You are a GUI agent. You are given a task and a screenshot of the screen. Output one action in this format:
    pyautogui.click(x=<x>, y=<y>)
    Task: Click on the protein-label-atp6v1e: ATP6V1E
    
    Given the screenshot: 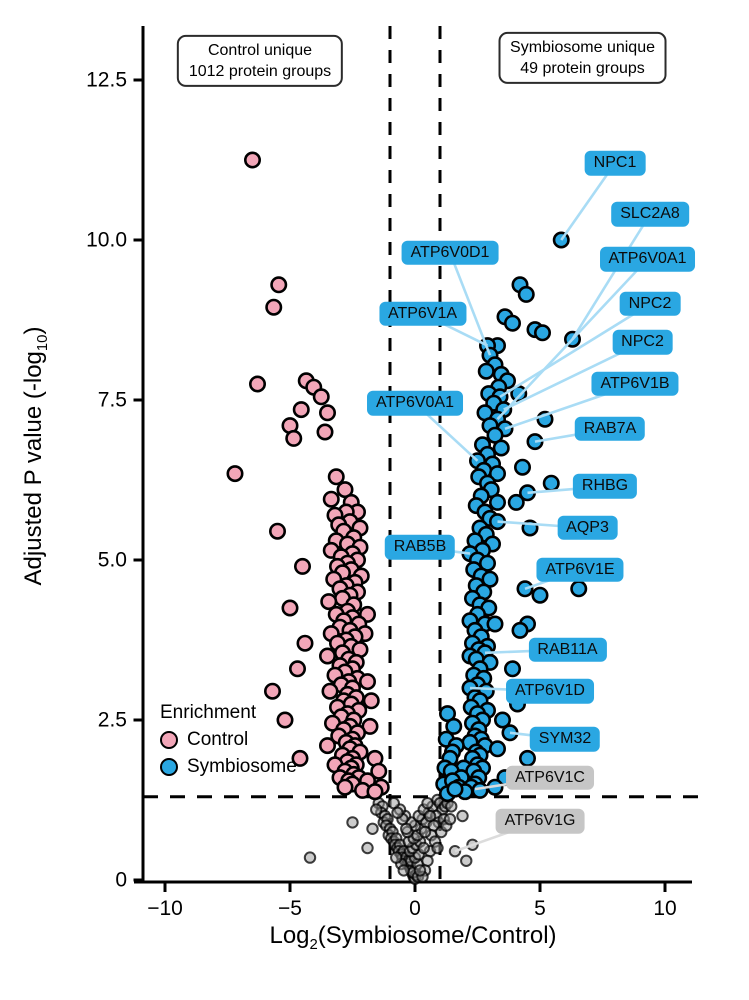 What is the action you would take?
    pyautogui.click(x=580, y=569)
    